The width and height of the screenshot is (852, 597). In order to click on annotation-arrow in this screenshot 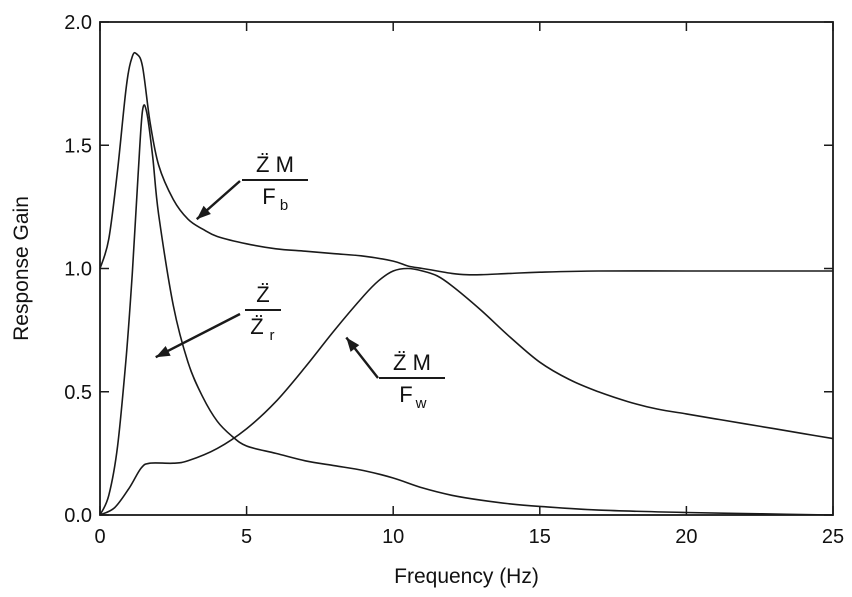, I will do `click(198, 335)`.